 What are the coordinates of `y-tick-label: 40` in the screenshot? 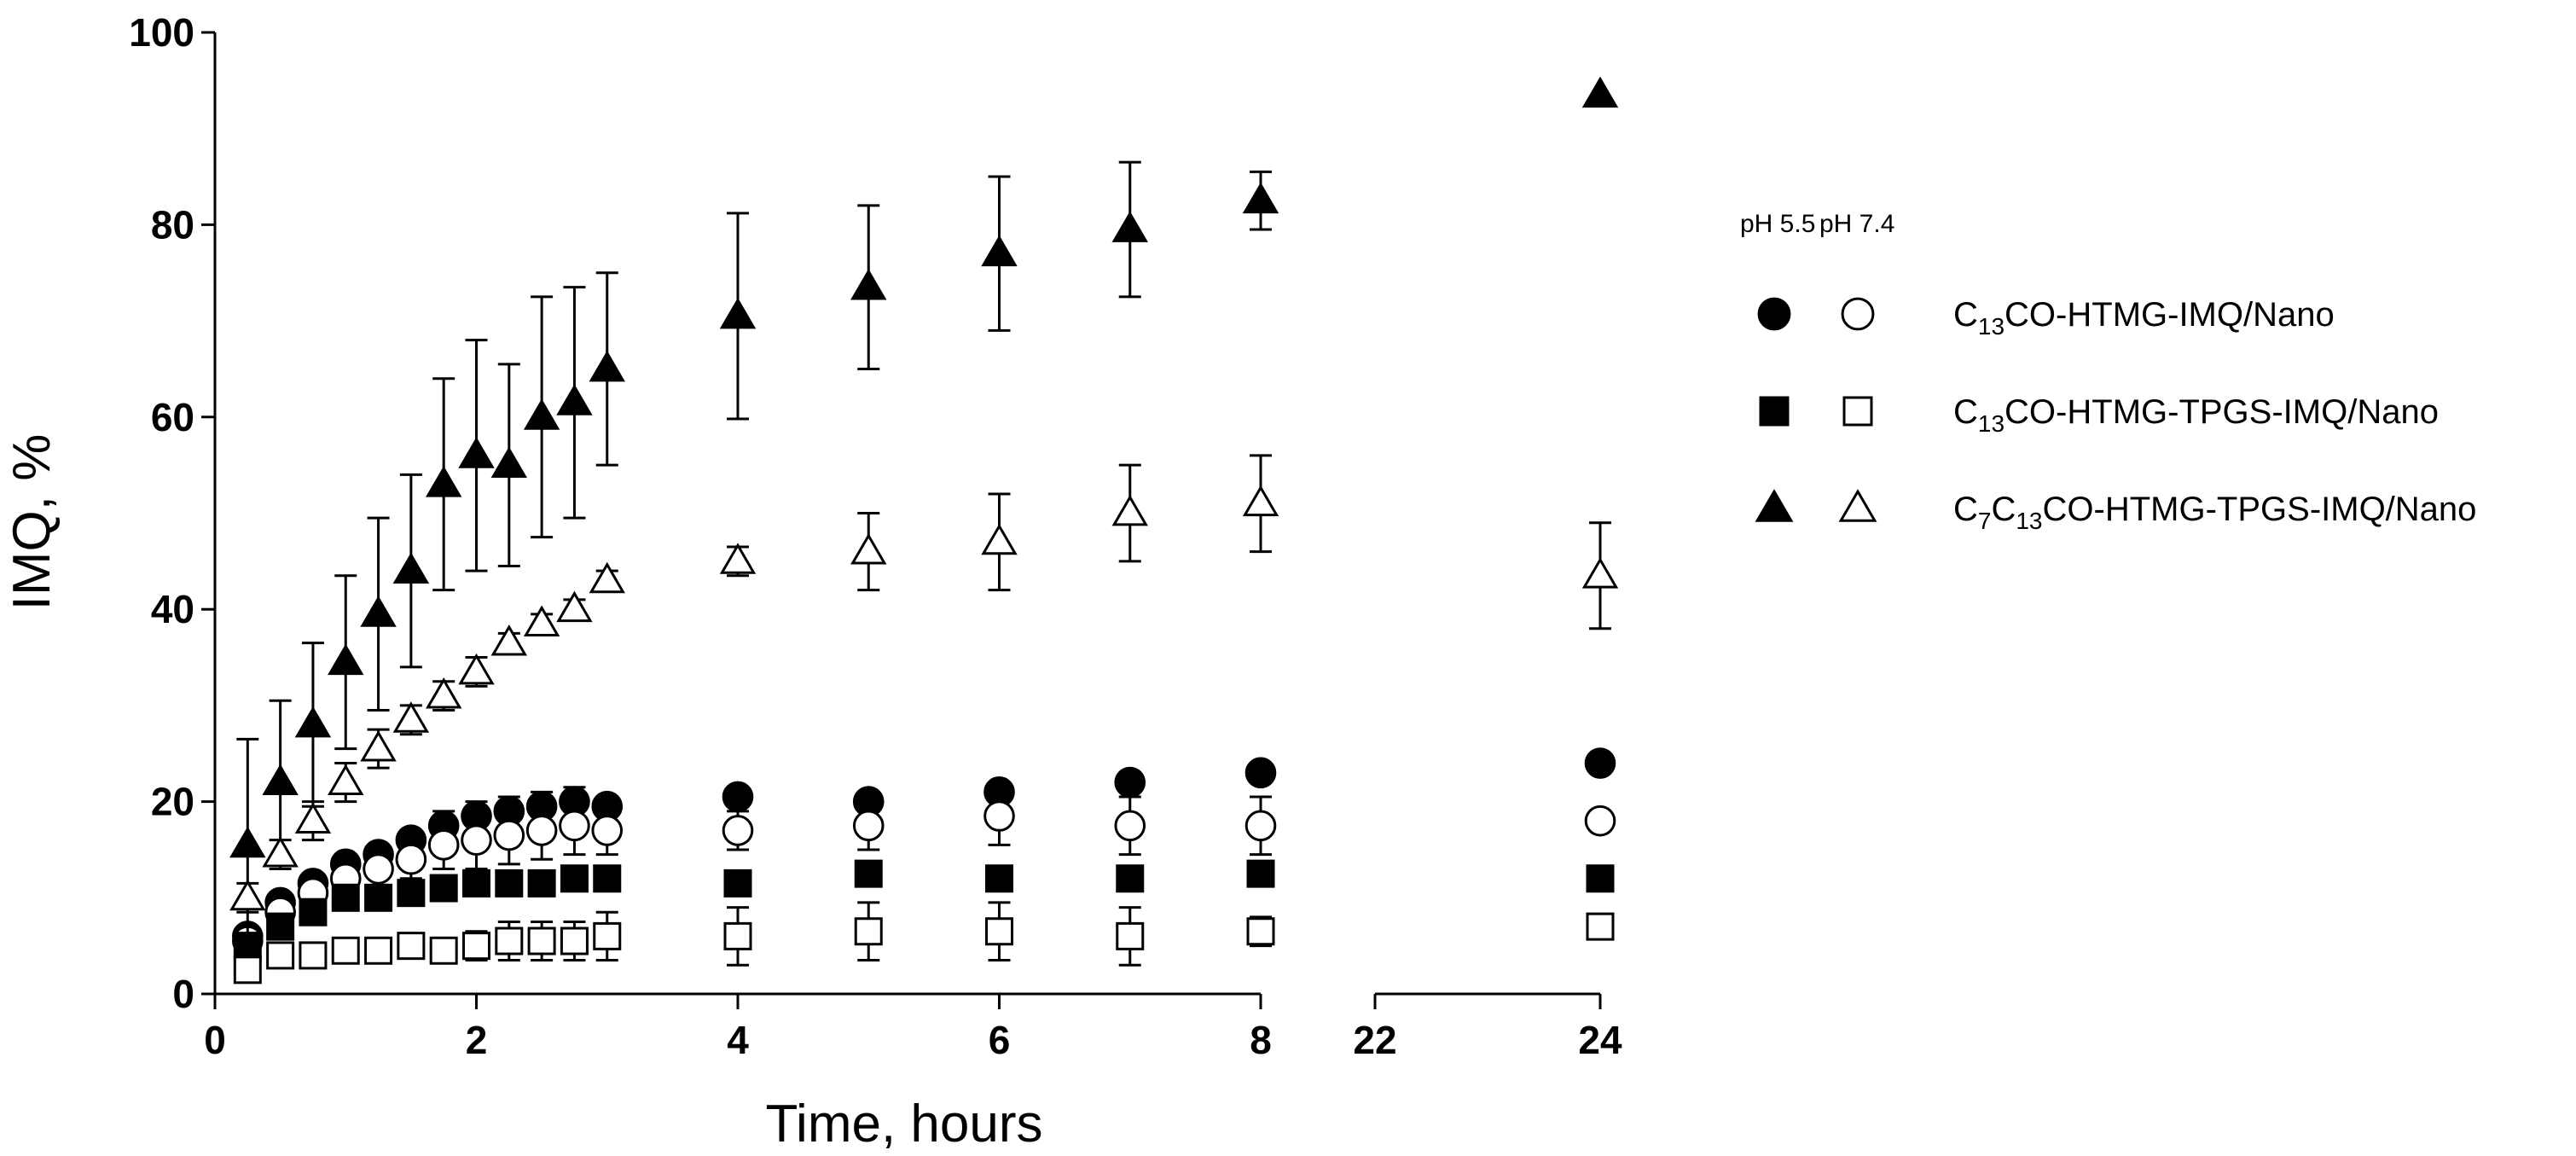 It's located at (172, 609).